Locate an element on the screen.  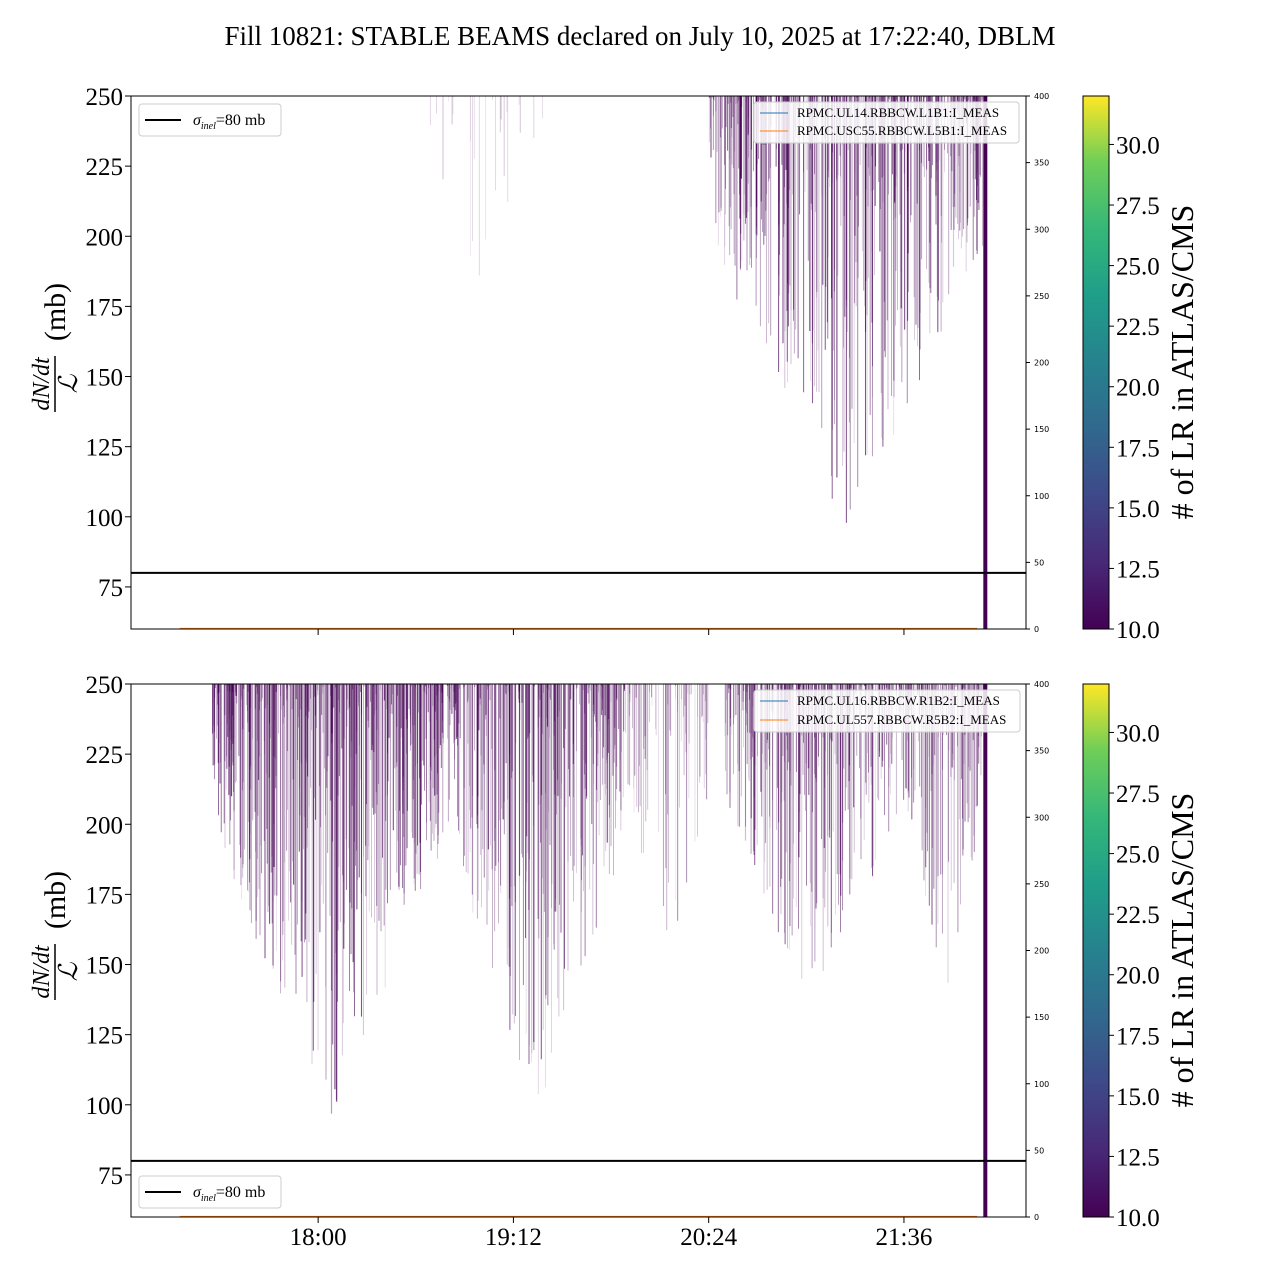
bottom-right-y-ticks: 0 50 100 150 200 250 300 350 400 is located at coordinates (1037, 951).